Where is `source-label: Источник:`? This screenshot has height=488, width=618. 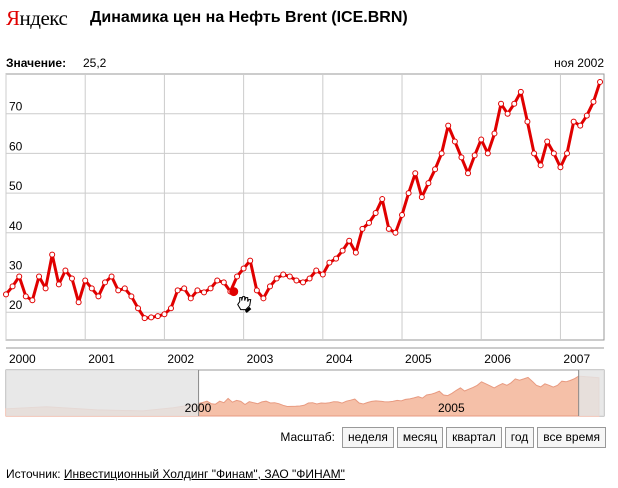
source-label: Источник: is located at coordinates (33, 474).